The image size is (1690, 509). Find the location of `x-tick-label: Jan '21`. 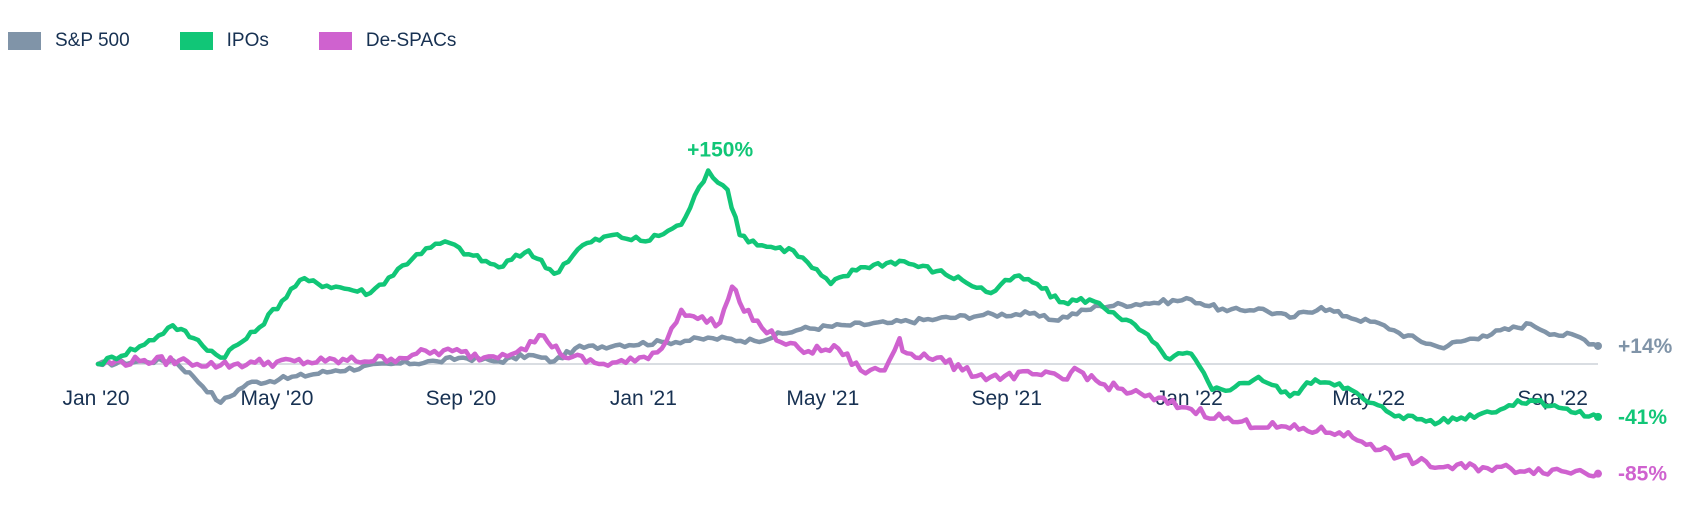

x-tick-label: Jan '21 is located at coordinates (643, 398).